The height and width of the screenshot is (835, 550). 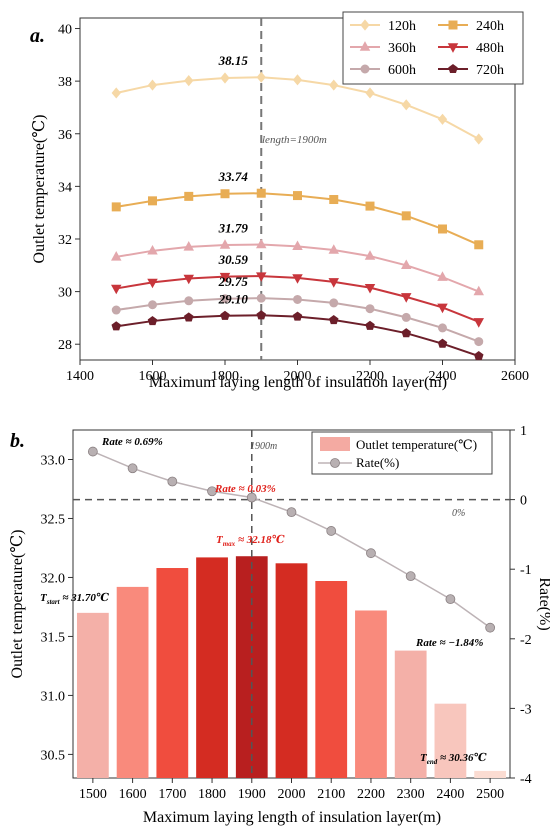 What do you see at coordinates (335, 463) in the screenshot?
I see `legend-marker-rate` at bounding box center [335, 463].